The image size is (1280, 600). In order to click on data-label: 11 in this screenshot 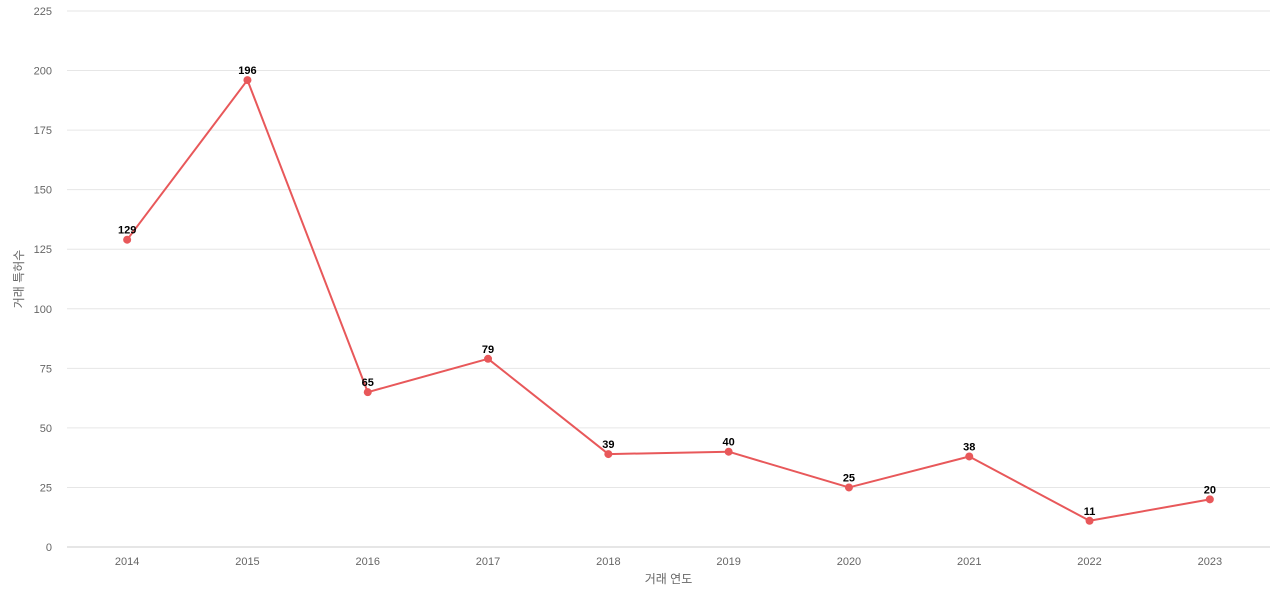, I will do `click(1090, 512)`.